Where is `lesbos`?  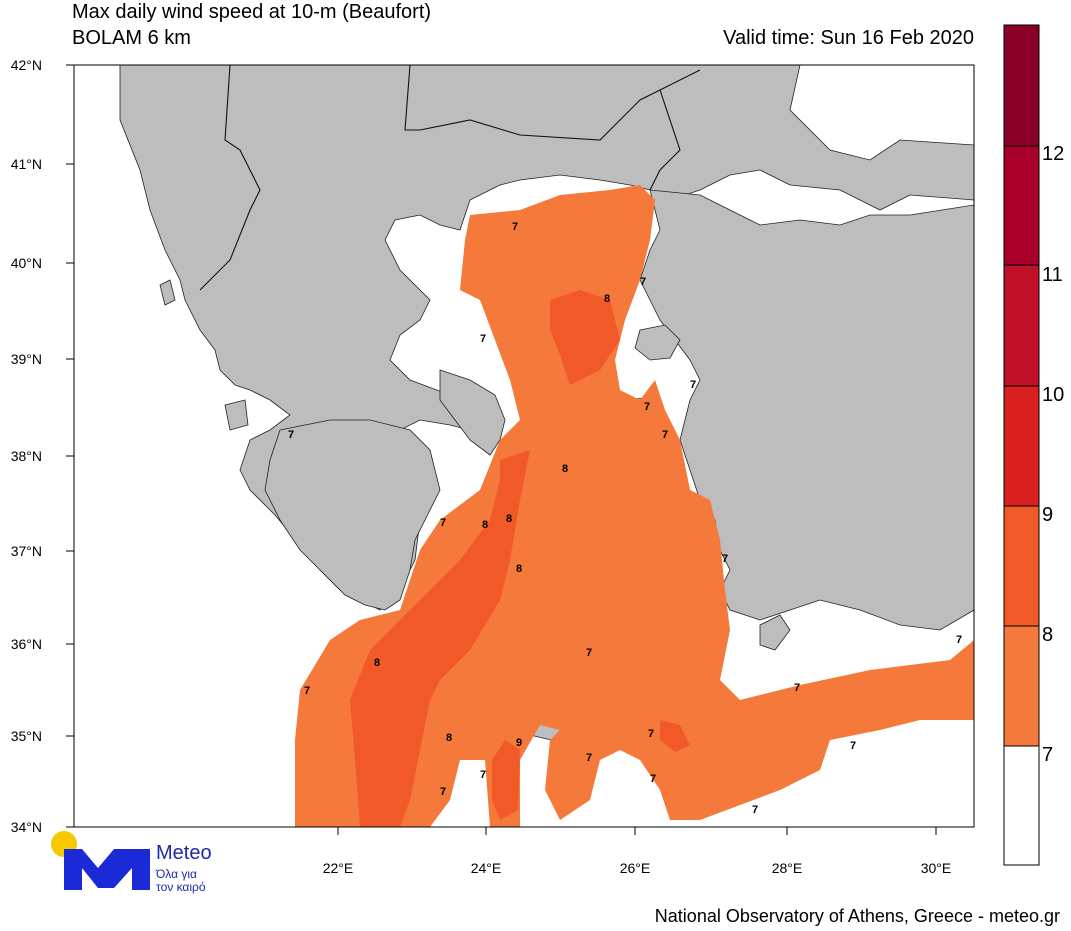
lesbos is located at coordinates (657, 342).